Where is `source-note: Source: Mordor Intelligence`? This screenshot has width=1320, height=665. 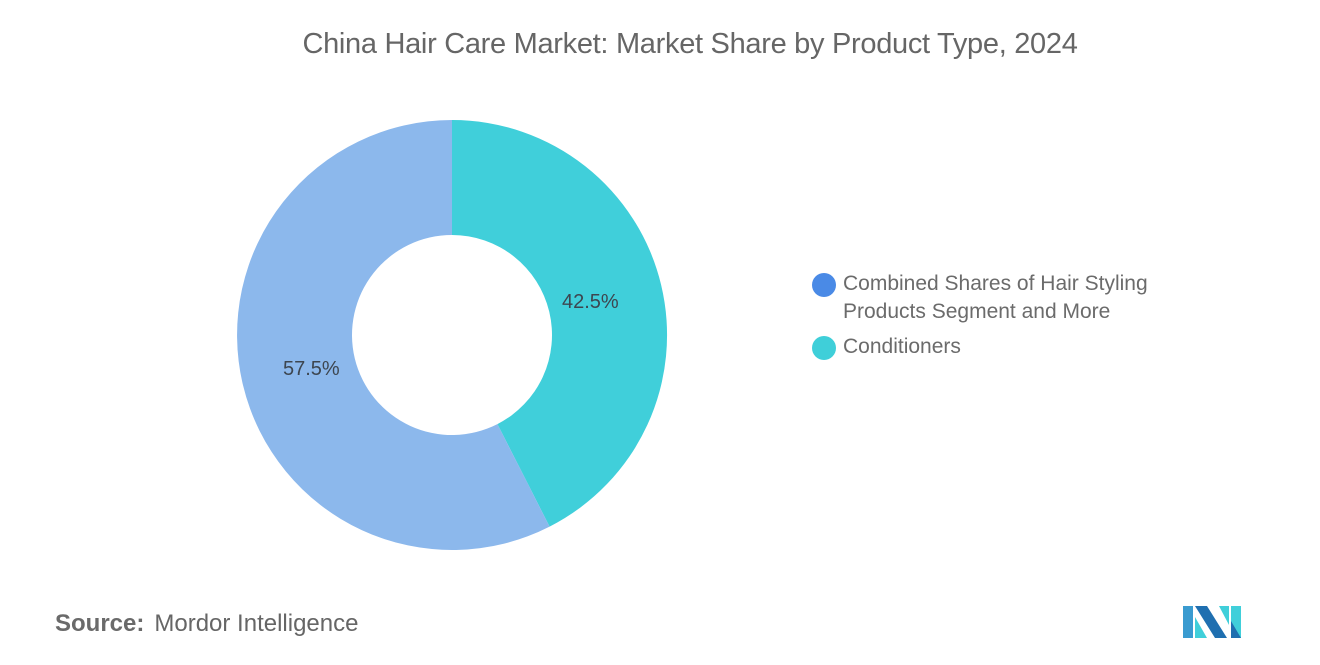
source-note: Source: Mordor Intelligence is located at coordinates (206, 624).